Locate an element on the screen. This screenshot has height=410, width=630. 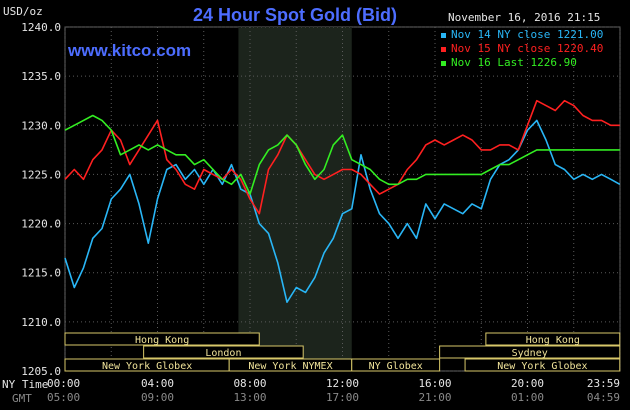
watermark: www.kitco.com is located at coordinates (129, 50).